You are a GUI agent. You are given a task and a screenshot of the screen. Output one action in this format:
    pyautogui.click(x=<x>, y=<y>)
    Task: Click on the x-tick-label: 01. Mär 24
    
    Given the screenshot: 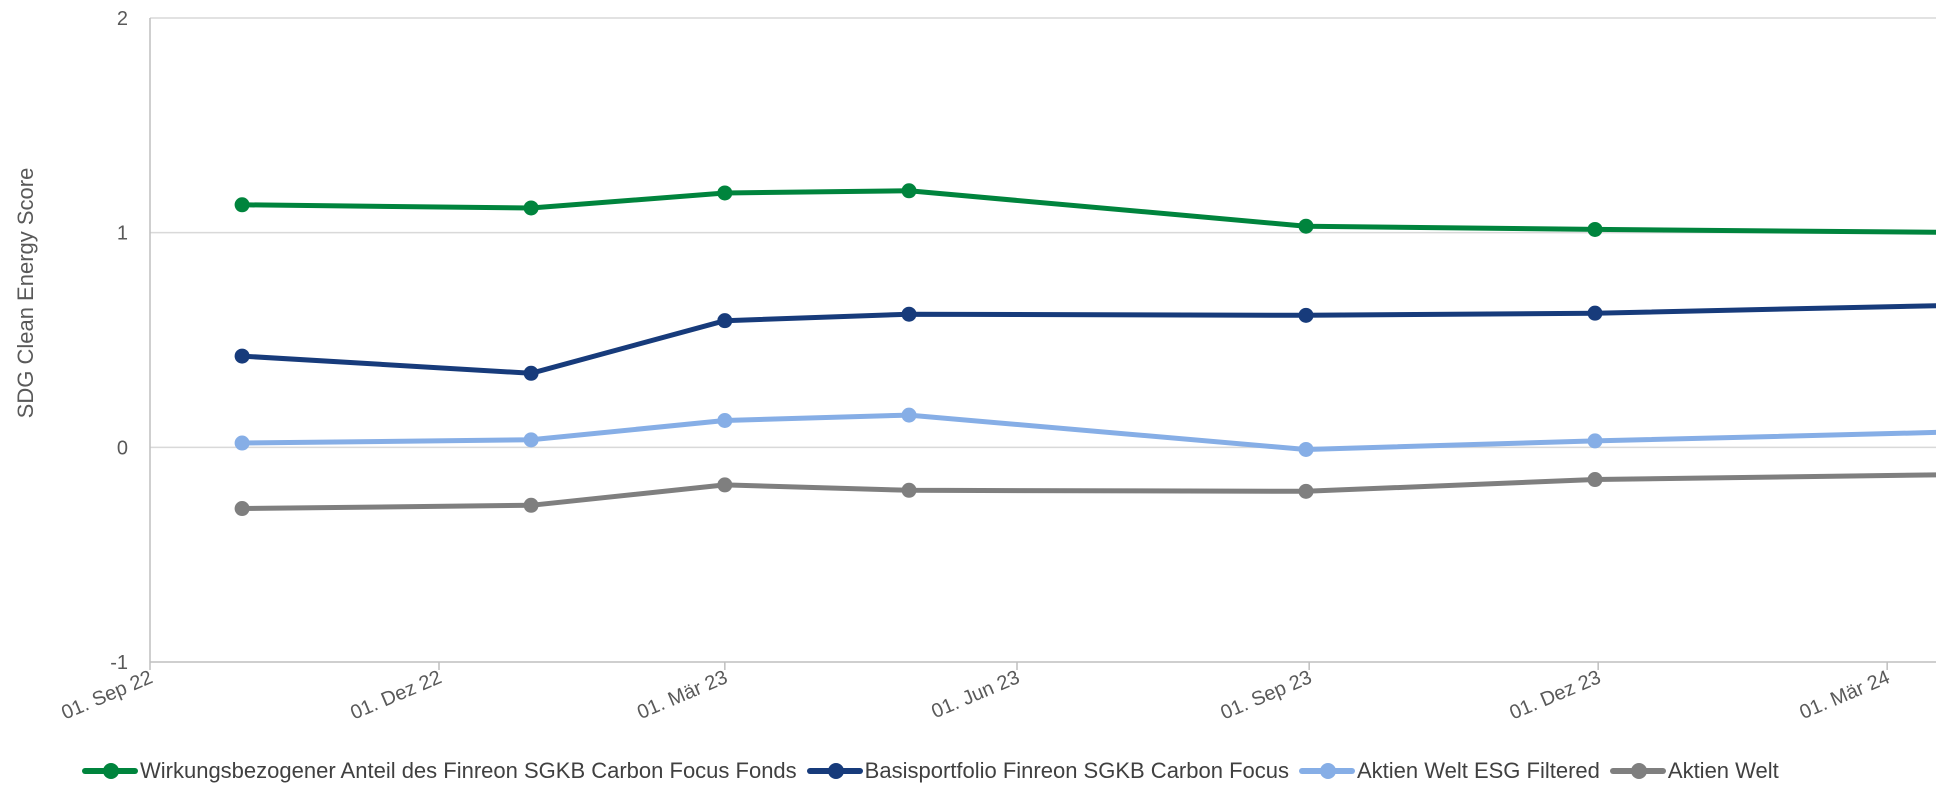 What is the action you would take?
    pyautogui.click(x=1845, y=695)
    